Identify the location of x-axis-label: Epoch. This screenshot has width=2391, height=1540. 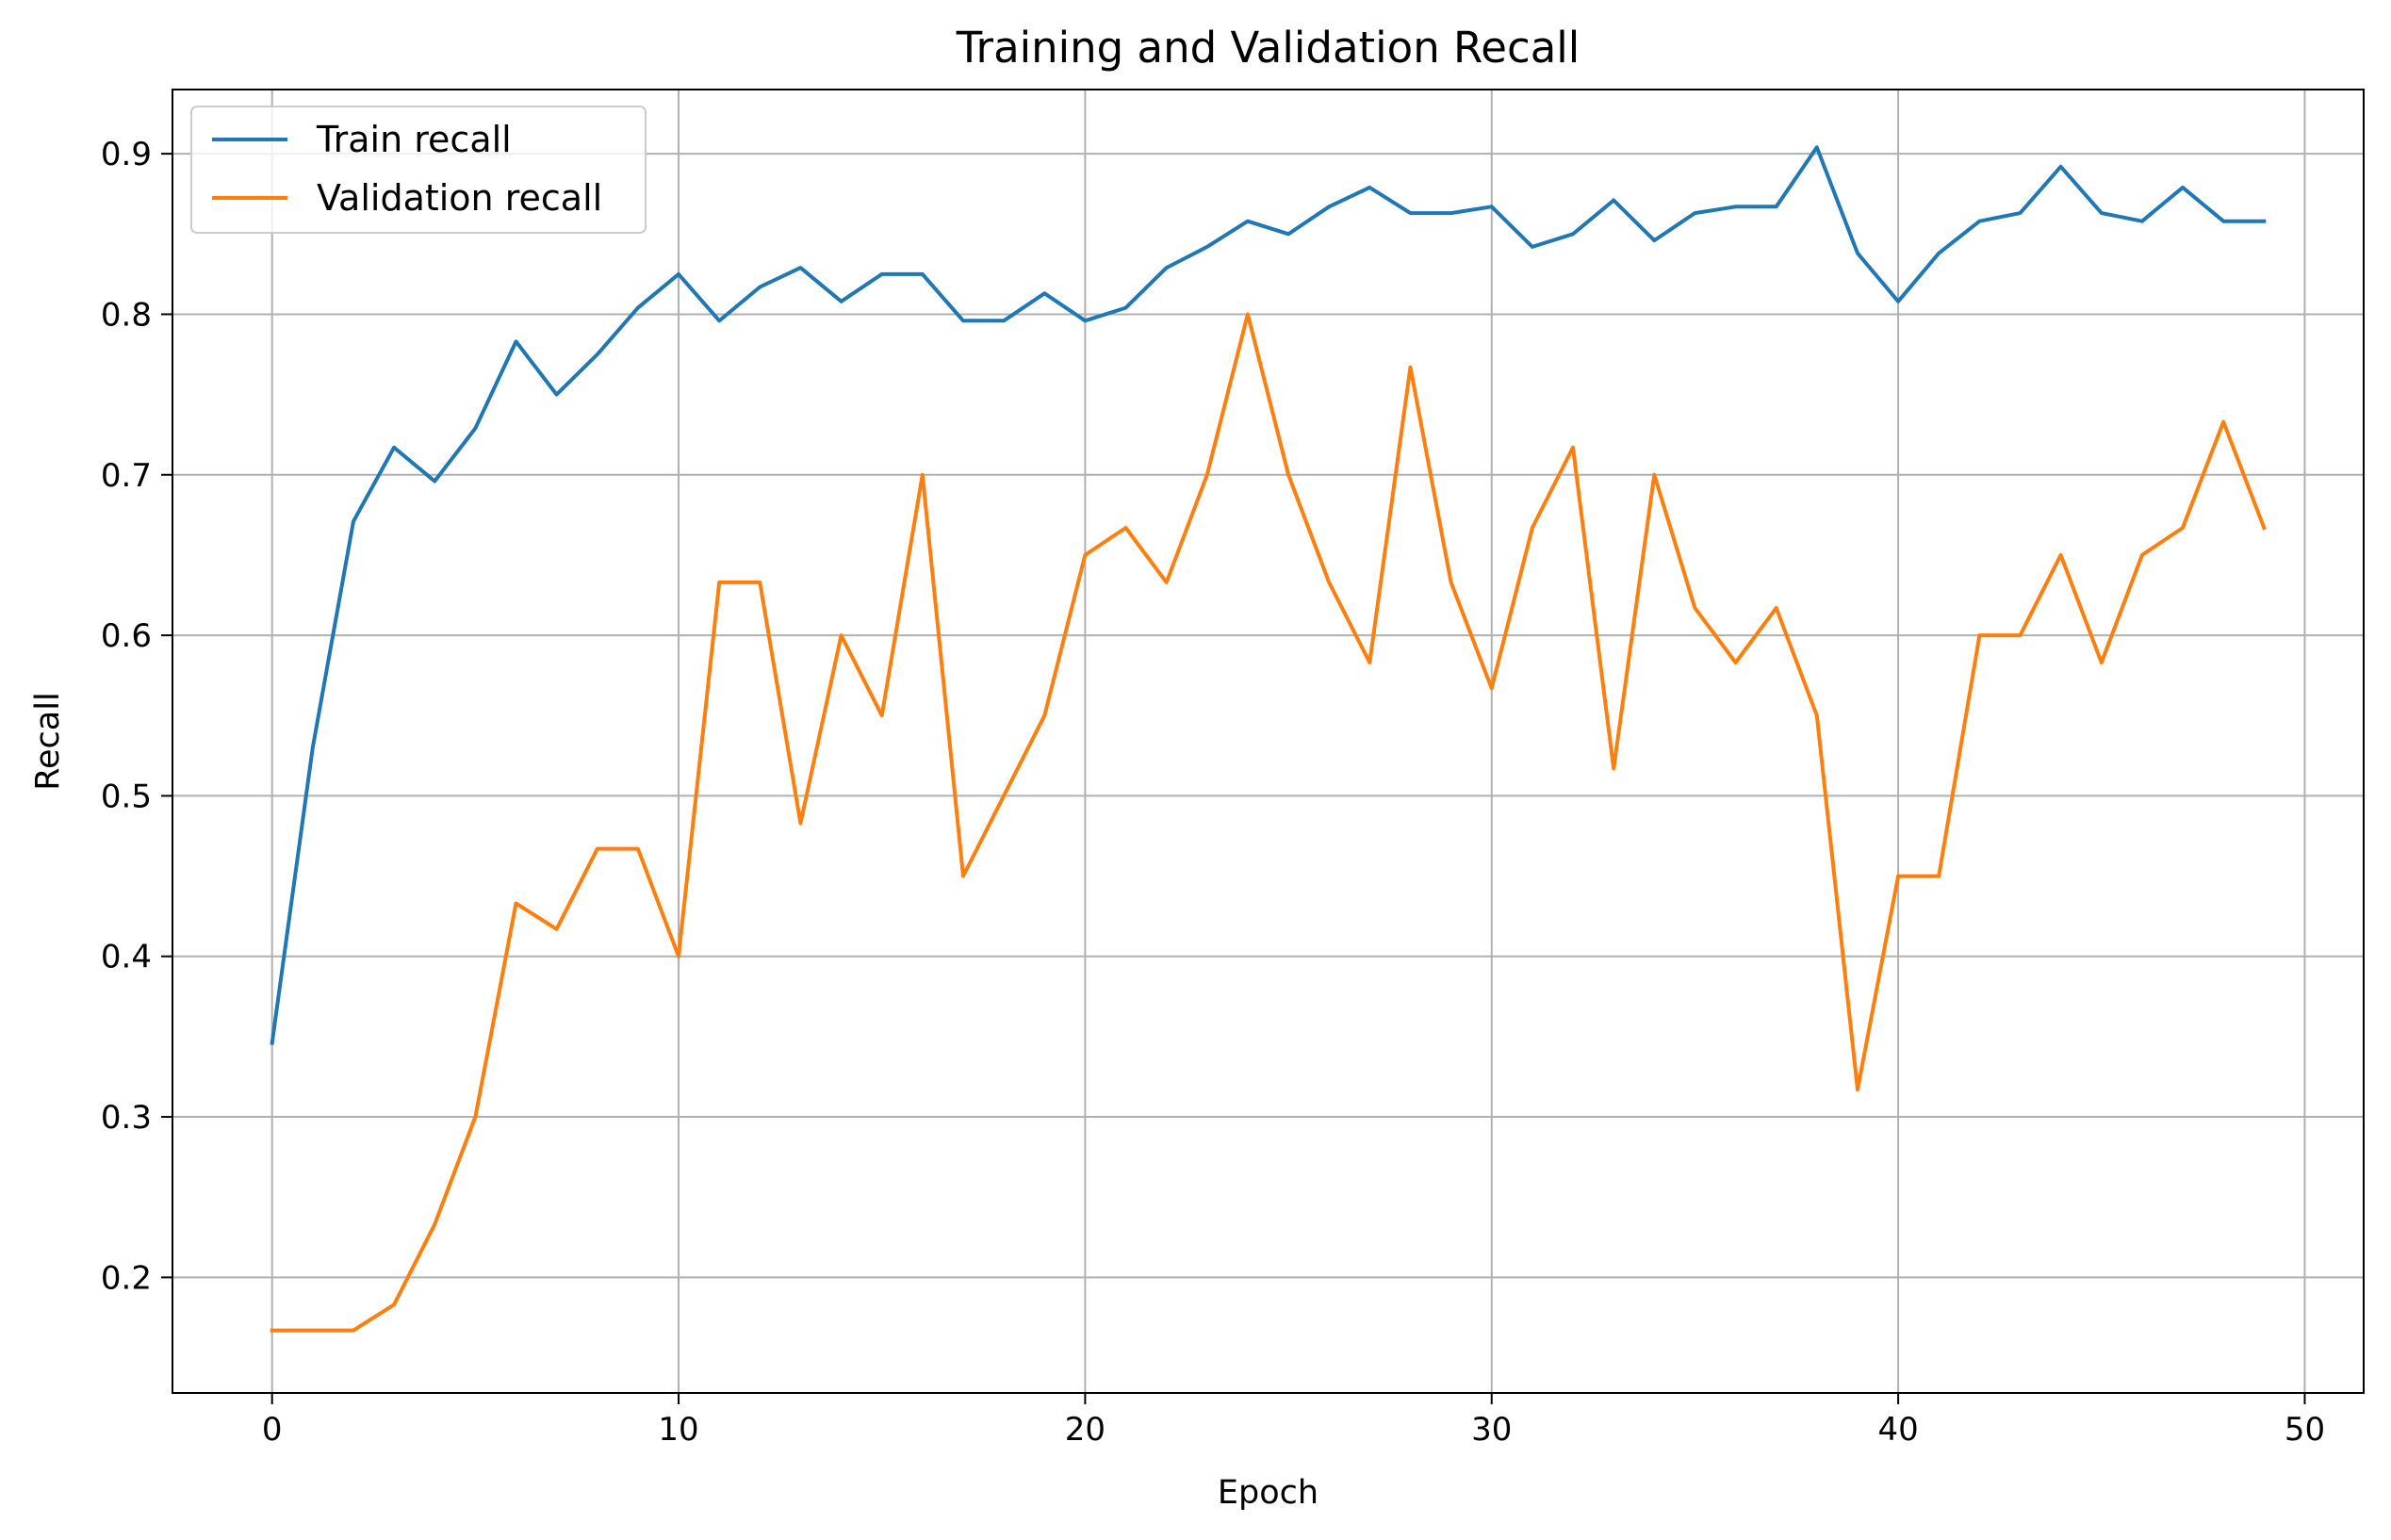
(1268, 1493).